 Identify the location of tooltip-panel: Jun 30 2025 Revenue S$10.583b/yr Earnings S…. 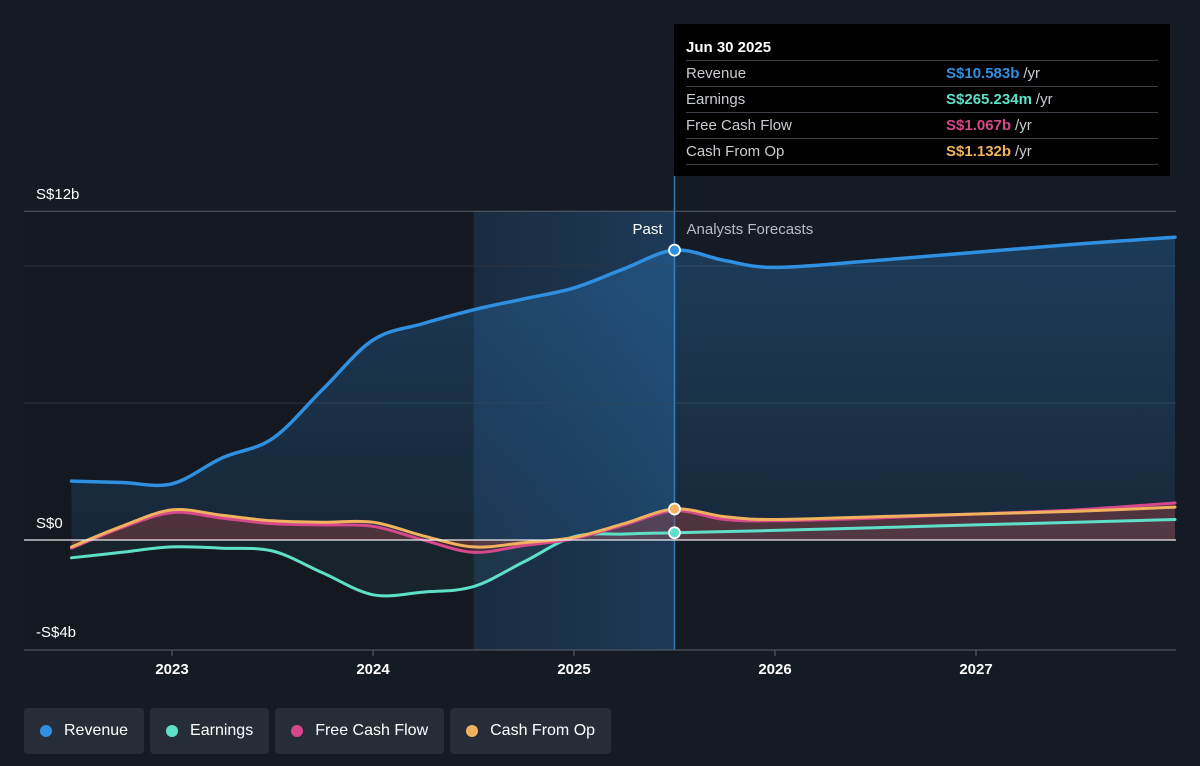
(922, 100).